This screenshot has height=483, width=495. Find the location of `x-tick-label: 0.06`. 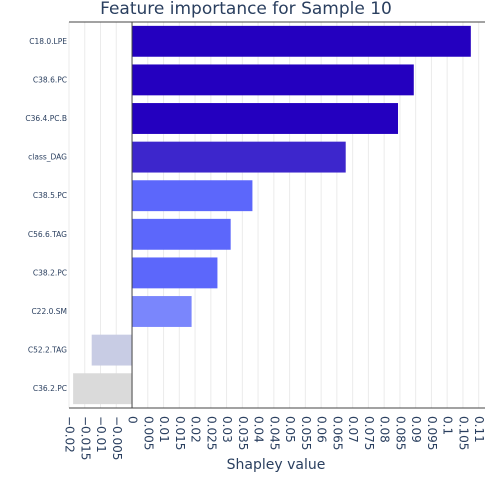

x-tick-label: 0.06 is located at coordinates (322, 429).